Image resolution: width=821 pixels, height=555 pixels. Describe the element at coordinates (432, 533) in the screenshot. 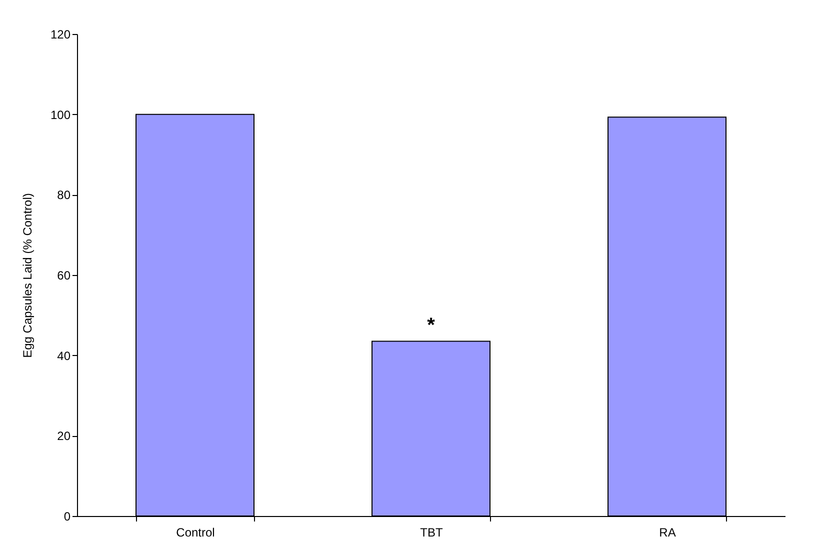

I see `x-tick-label: TBT` at that location.